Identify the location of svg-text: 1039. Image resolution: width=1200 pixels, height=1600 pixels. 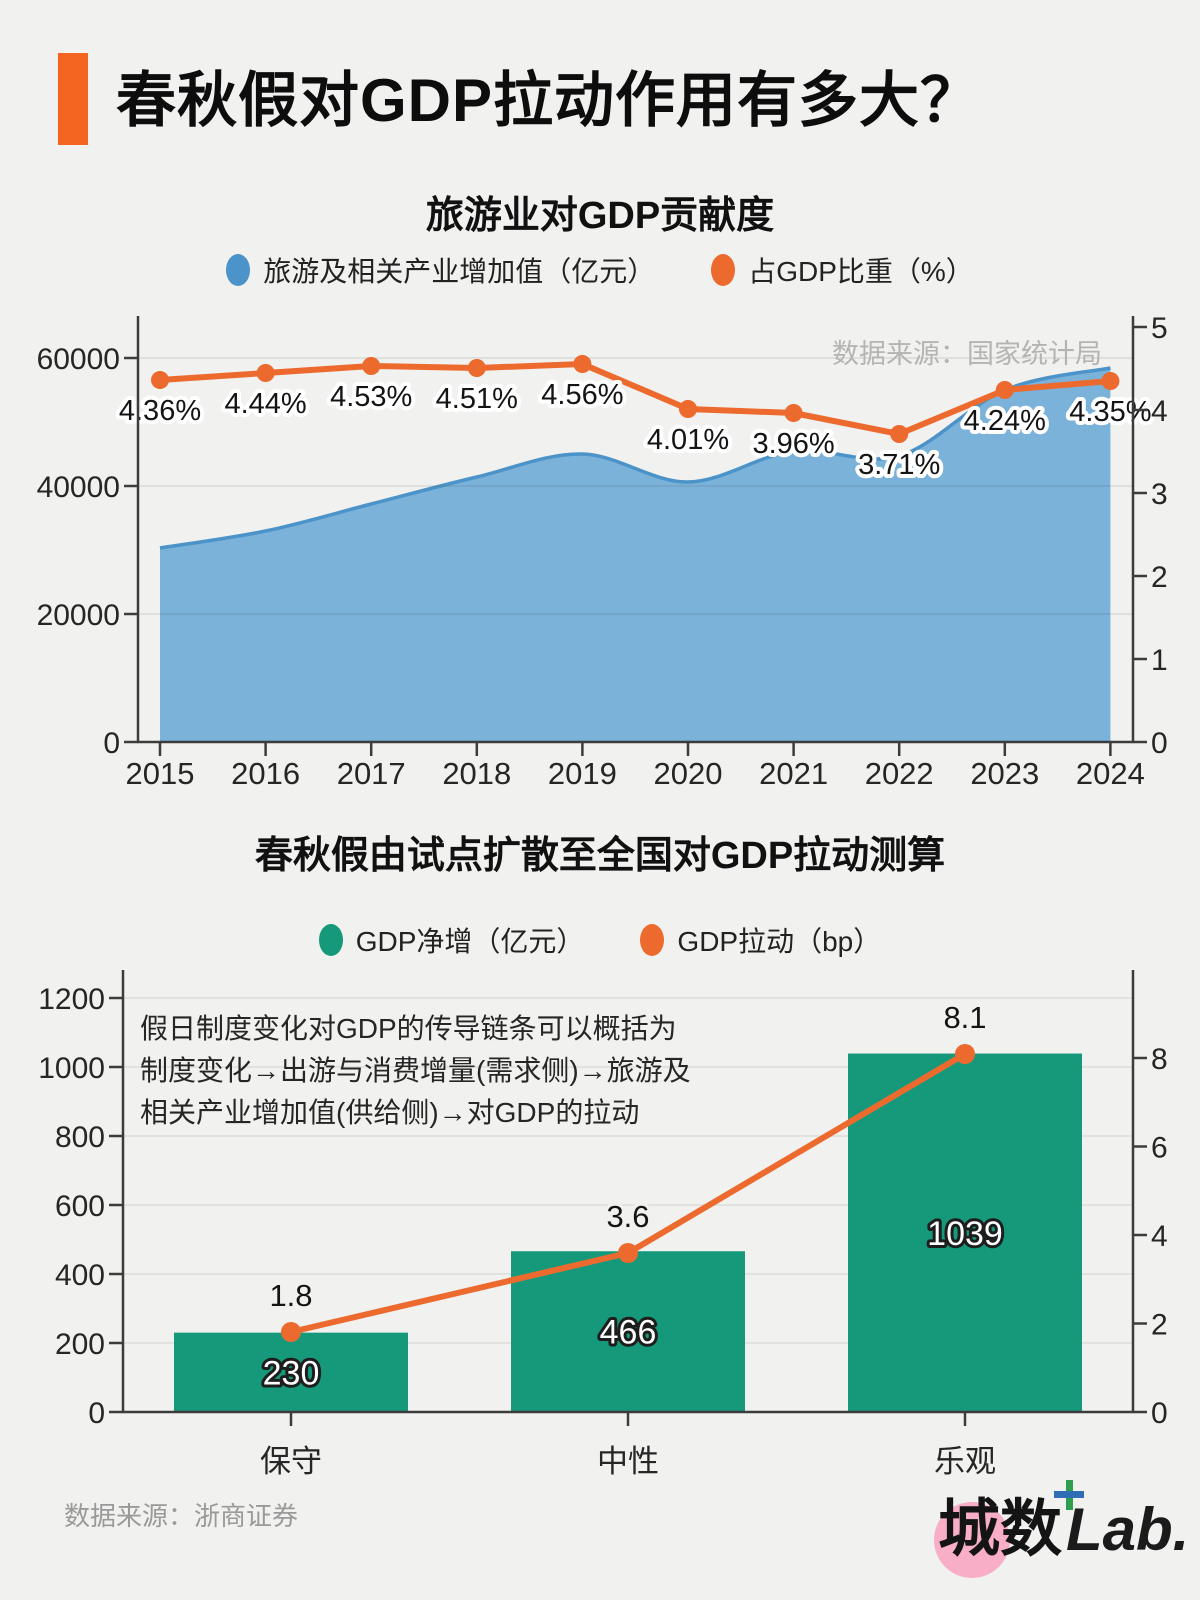
(965, 1234).